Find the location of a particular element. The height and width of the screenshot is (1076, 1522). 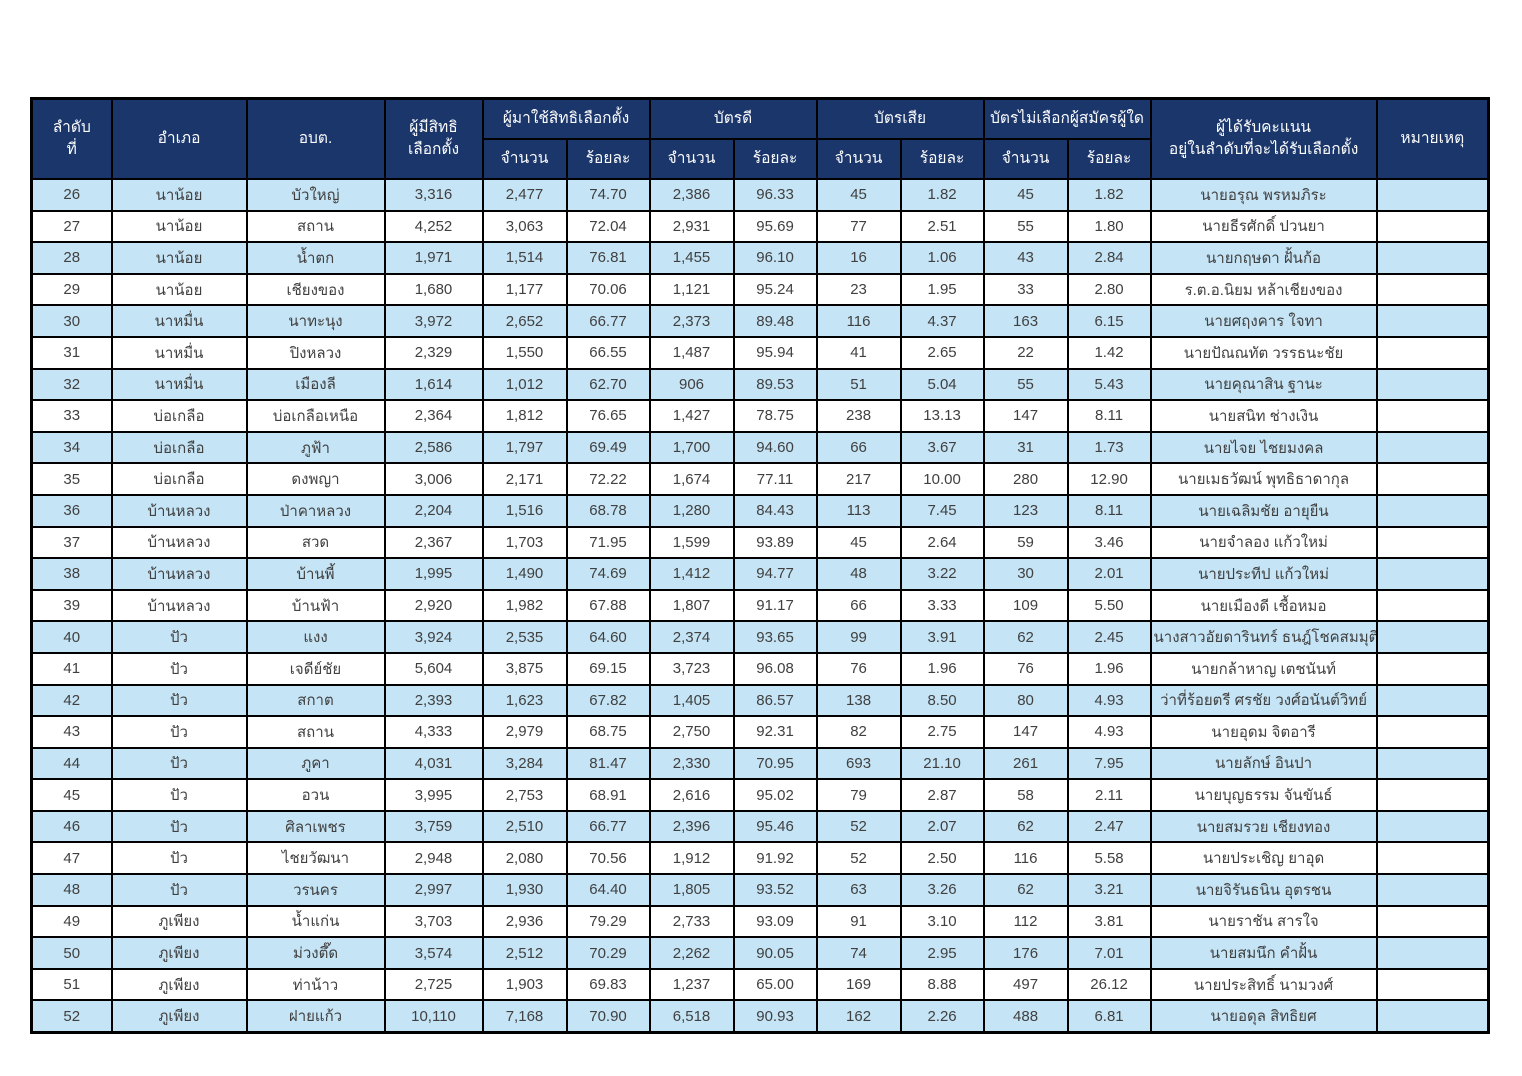

cell-valid-percent: 95.94 is located at coordinates (775, 352).